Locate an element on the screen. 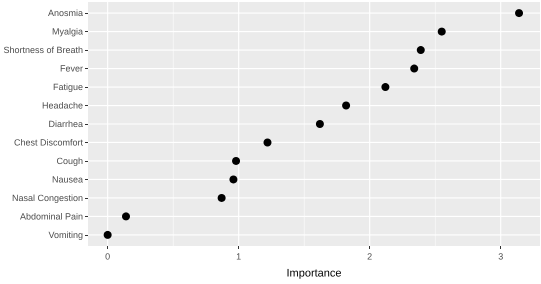  x-tick-label: 2 is located at coordinates (369, 257).